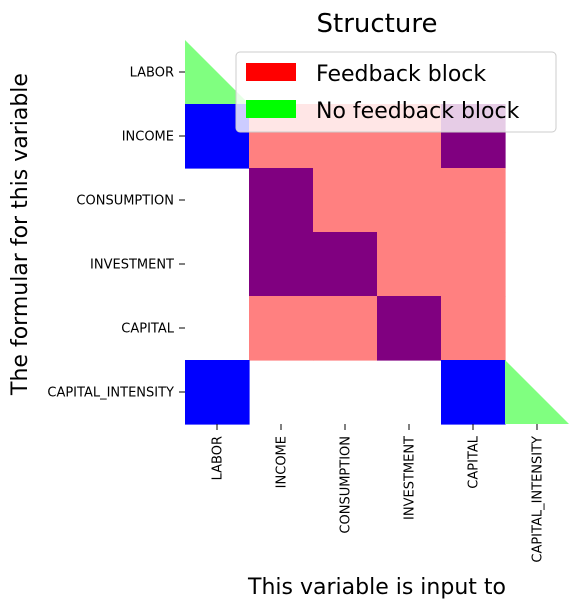  Describe the element at coordinates (409, 328) in the screenshot. I see `heatmap-cell-capital-investment` at that location.